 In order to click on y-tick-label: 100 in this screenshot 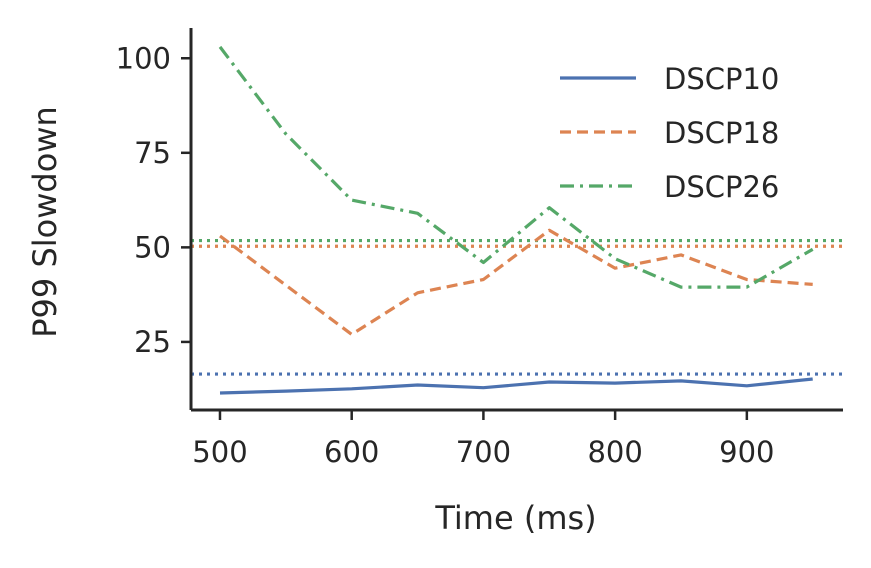, I will do `click(143, 58)`.